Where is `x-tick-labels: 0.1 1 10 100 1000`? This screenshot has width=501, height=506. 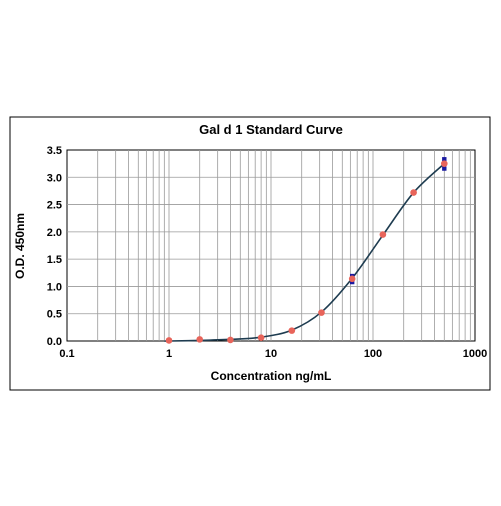
x-tick-labels: 0.1 1 10 100 1000 is located at coordinates (273, 354).